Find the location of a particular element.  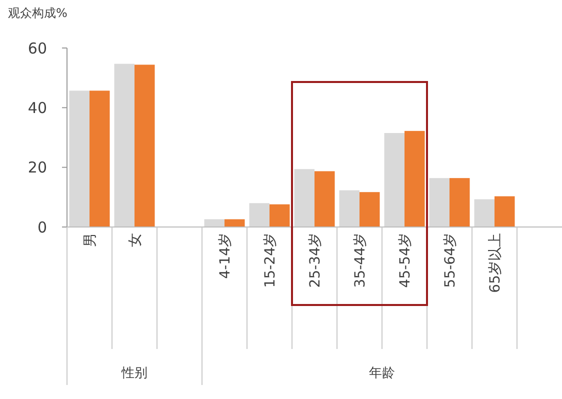

text: 性别 is located at coordinates (134, 373).